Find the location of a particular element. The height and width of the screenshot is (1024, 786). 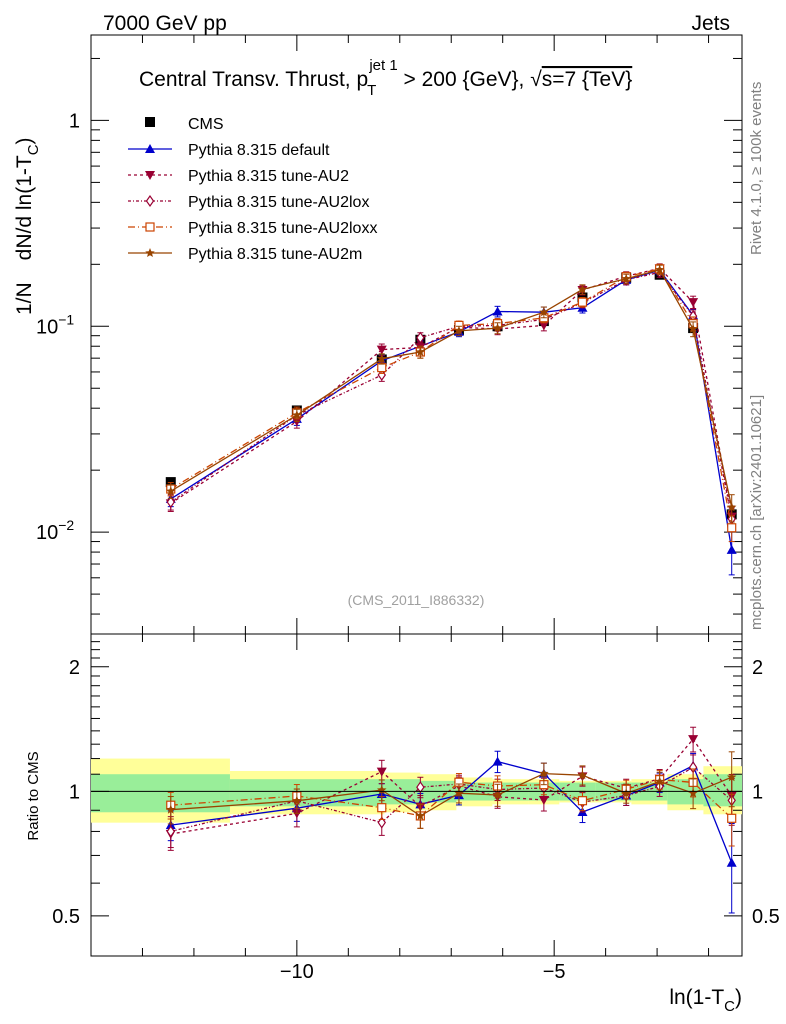

legend-marker-cms is located at coordinates (150, 122).